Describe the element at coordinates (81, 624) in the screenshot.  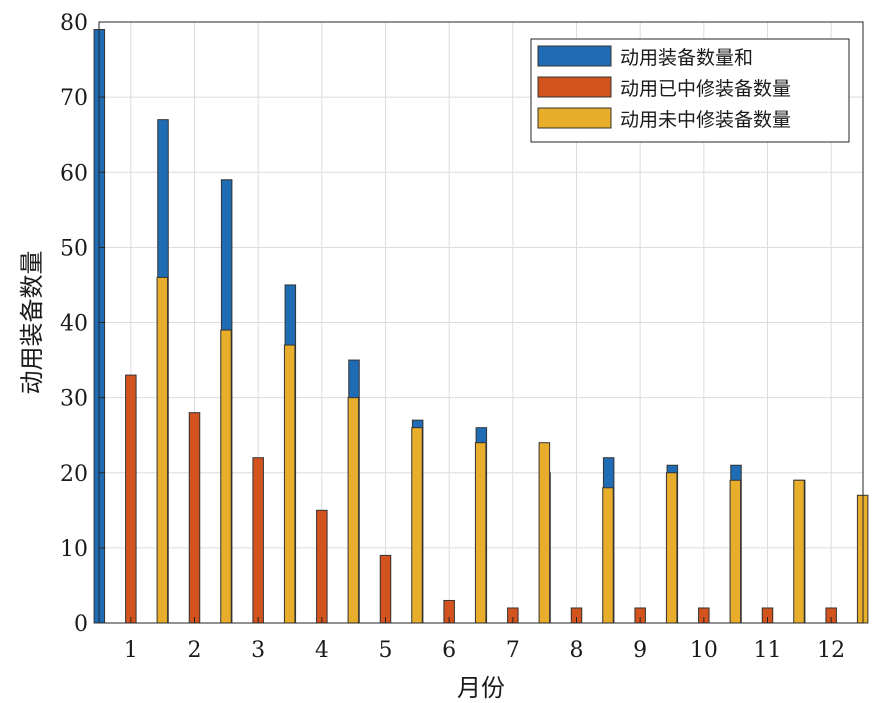
I see `y-tick-label: 0` at that location.